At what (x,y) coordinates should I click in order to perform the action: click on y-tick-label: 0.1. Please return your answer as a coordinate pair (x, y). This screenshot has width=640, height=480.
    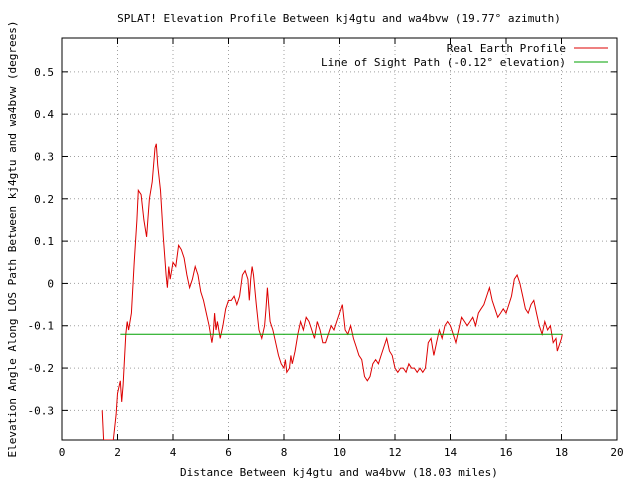
    Looking at the image, I should click on (44, 241).